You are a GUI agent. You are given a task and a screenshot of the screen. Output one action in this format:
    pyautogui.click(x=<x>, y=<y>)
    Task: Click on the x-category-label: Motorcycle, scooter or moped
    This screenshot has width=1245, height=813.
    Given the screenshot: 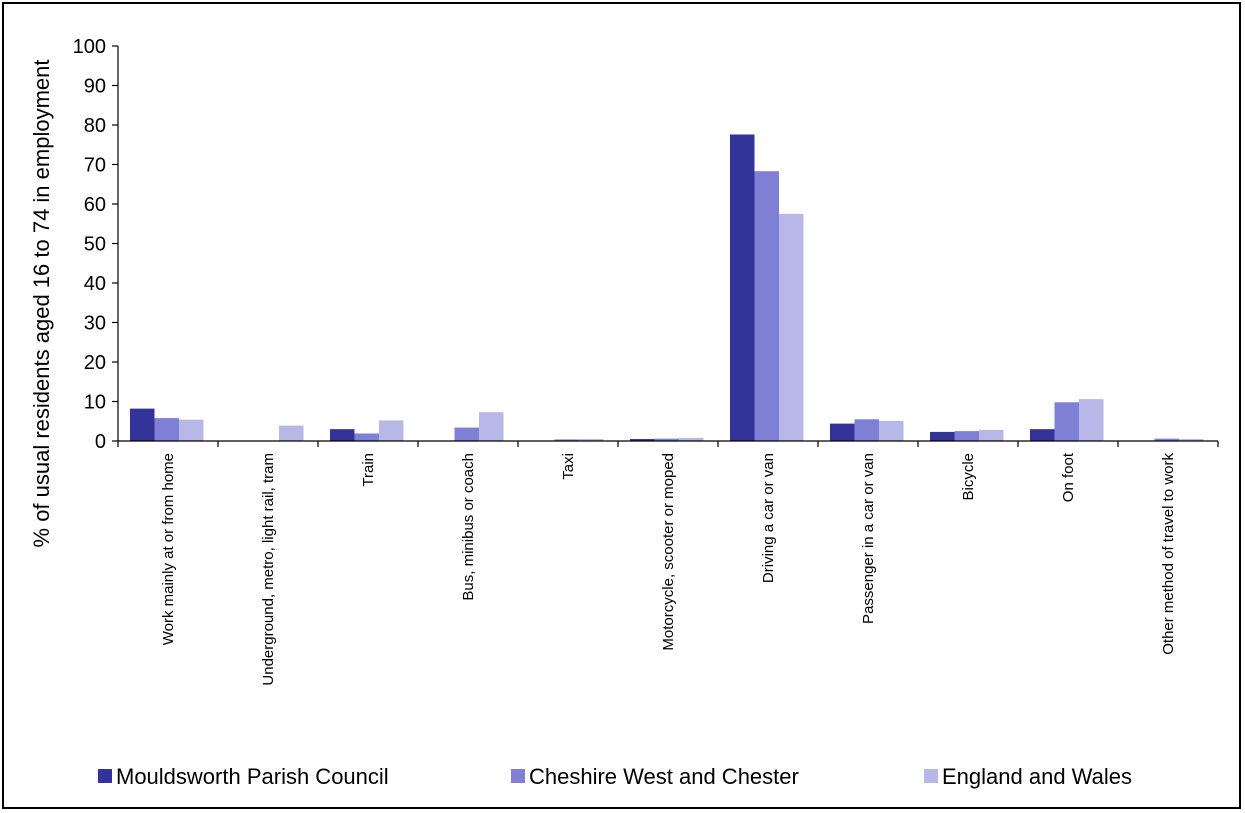 What is the action you would take?
    pyautogui.click(x=668, y=552)
    